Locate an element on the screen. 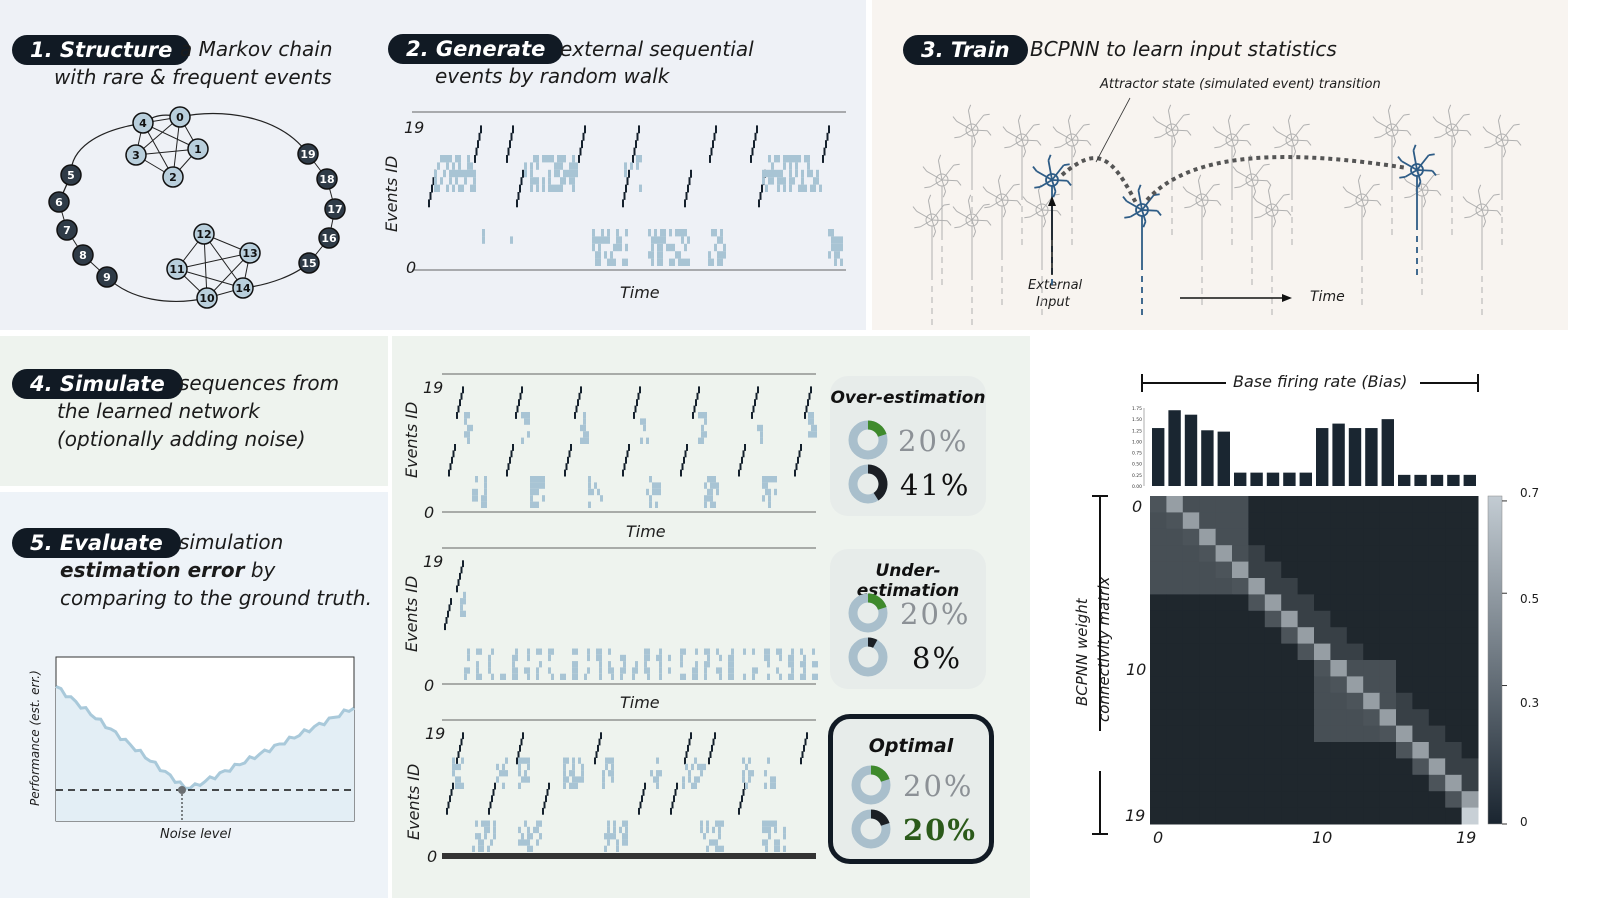  neuron-icon is located at coordinates (1417, 212).